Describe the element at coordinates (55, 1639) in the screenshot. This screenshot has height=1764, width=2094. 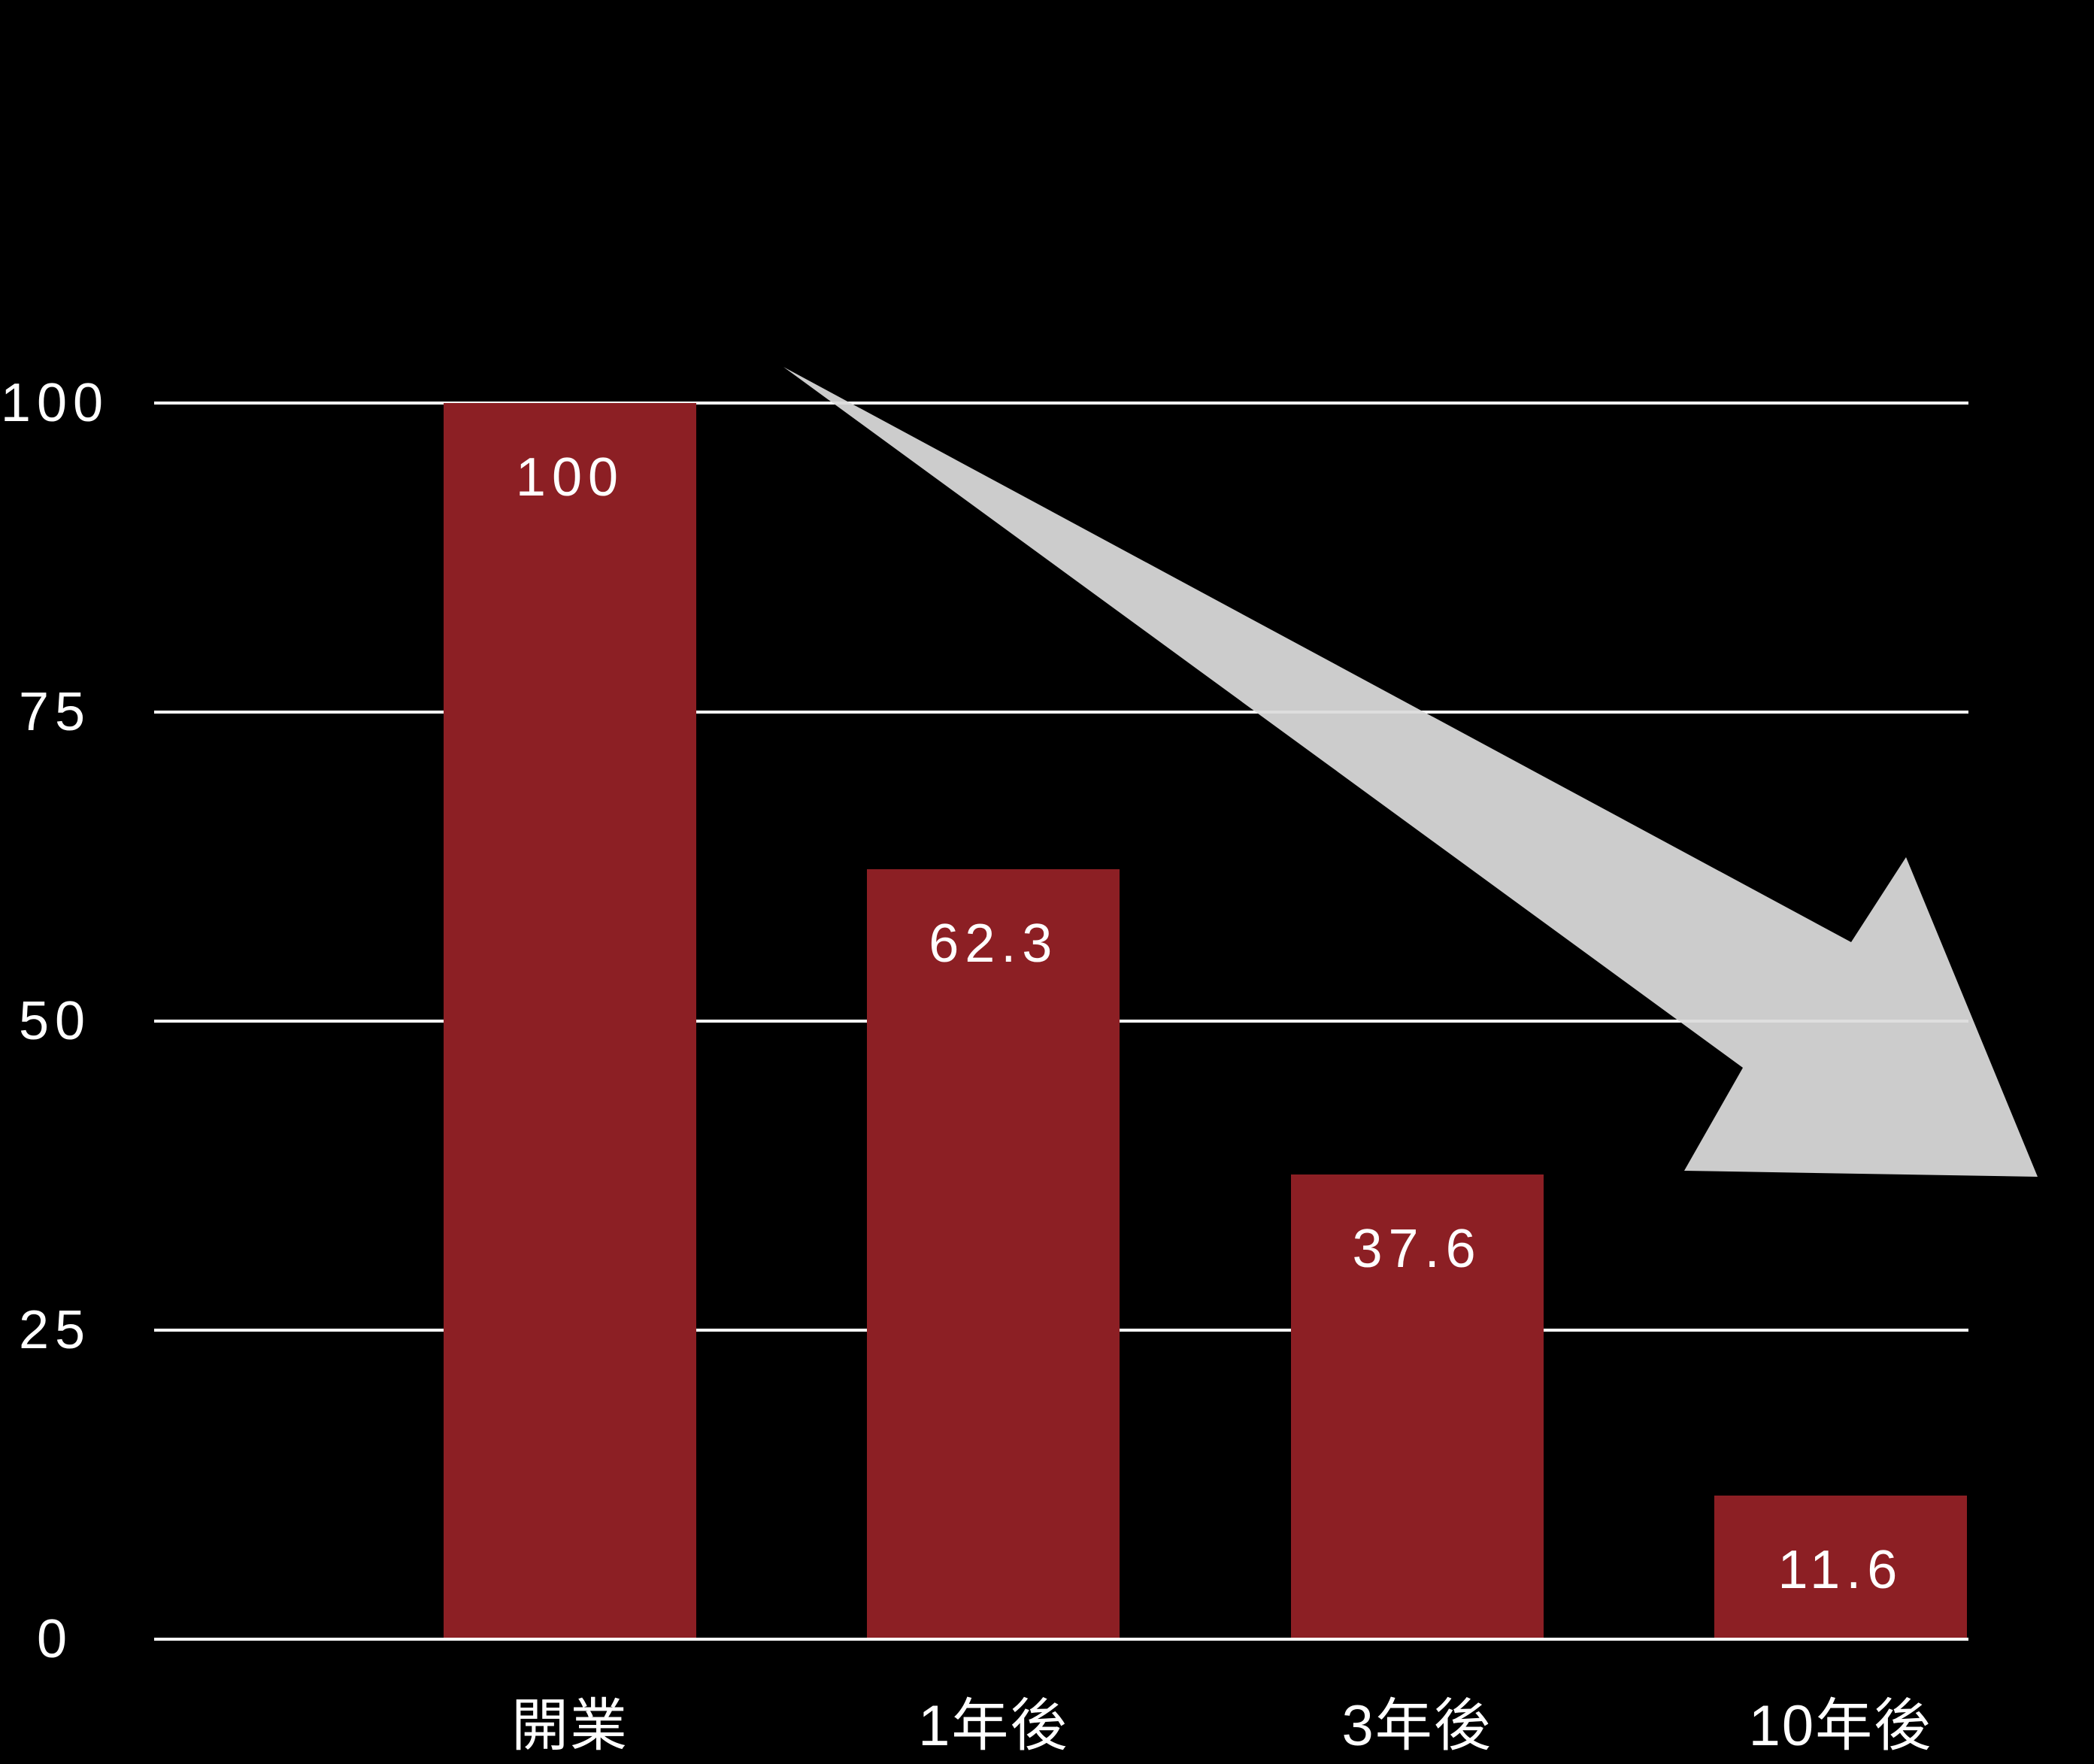
I see `y-tick-label: 0` at that location.